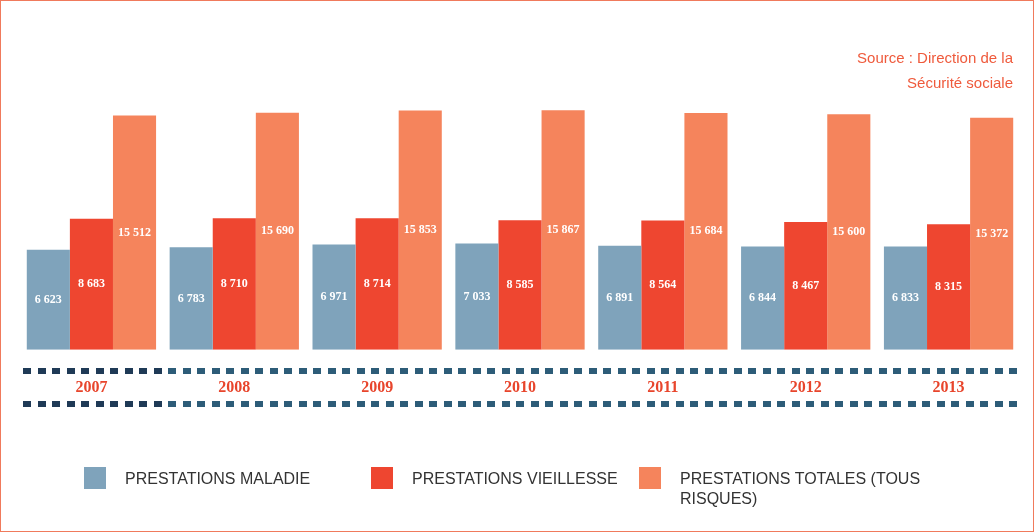 This screenshot has width=1034, height=532. Describe the element at coordinates (515, 479) in the screenshot. I see `legend-label: PRESTATIONS VIEILLESSE` at that location.